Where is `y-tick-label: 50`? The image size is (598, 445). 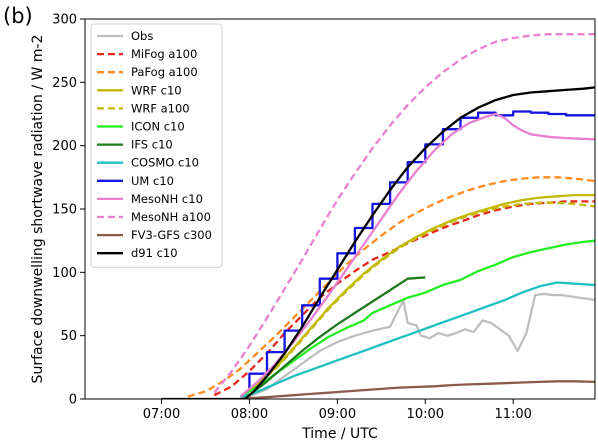 y-tick-label: 50 is located at coordinates (68, 336).